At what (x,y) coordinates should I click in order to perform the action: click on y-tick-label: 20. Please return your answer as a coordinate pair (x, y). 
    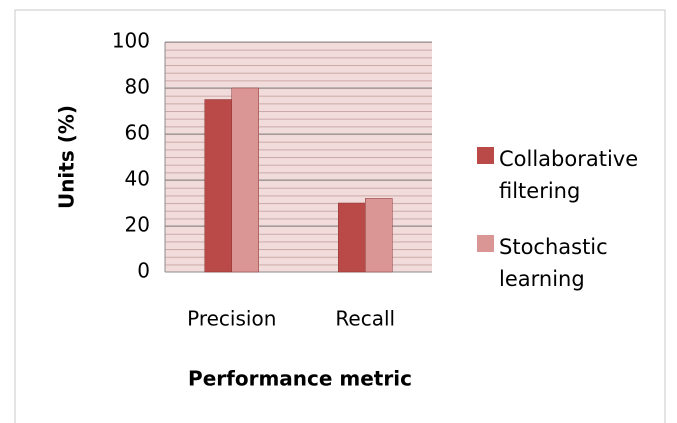
    Looking at the image, I should click on (137, 225).